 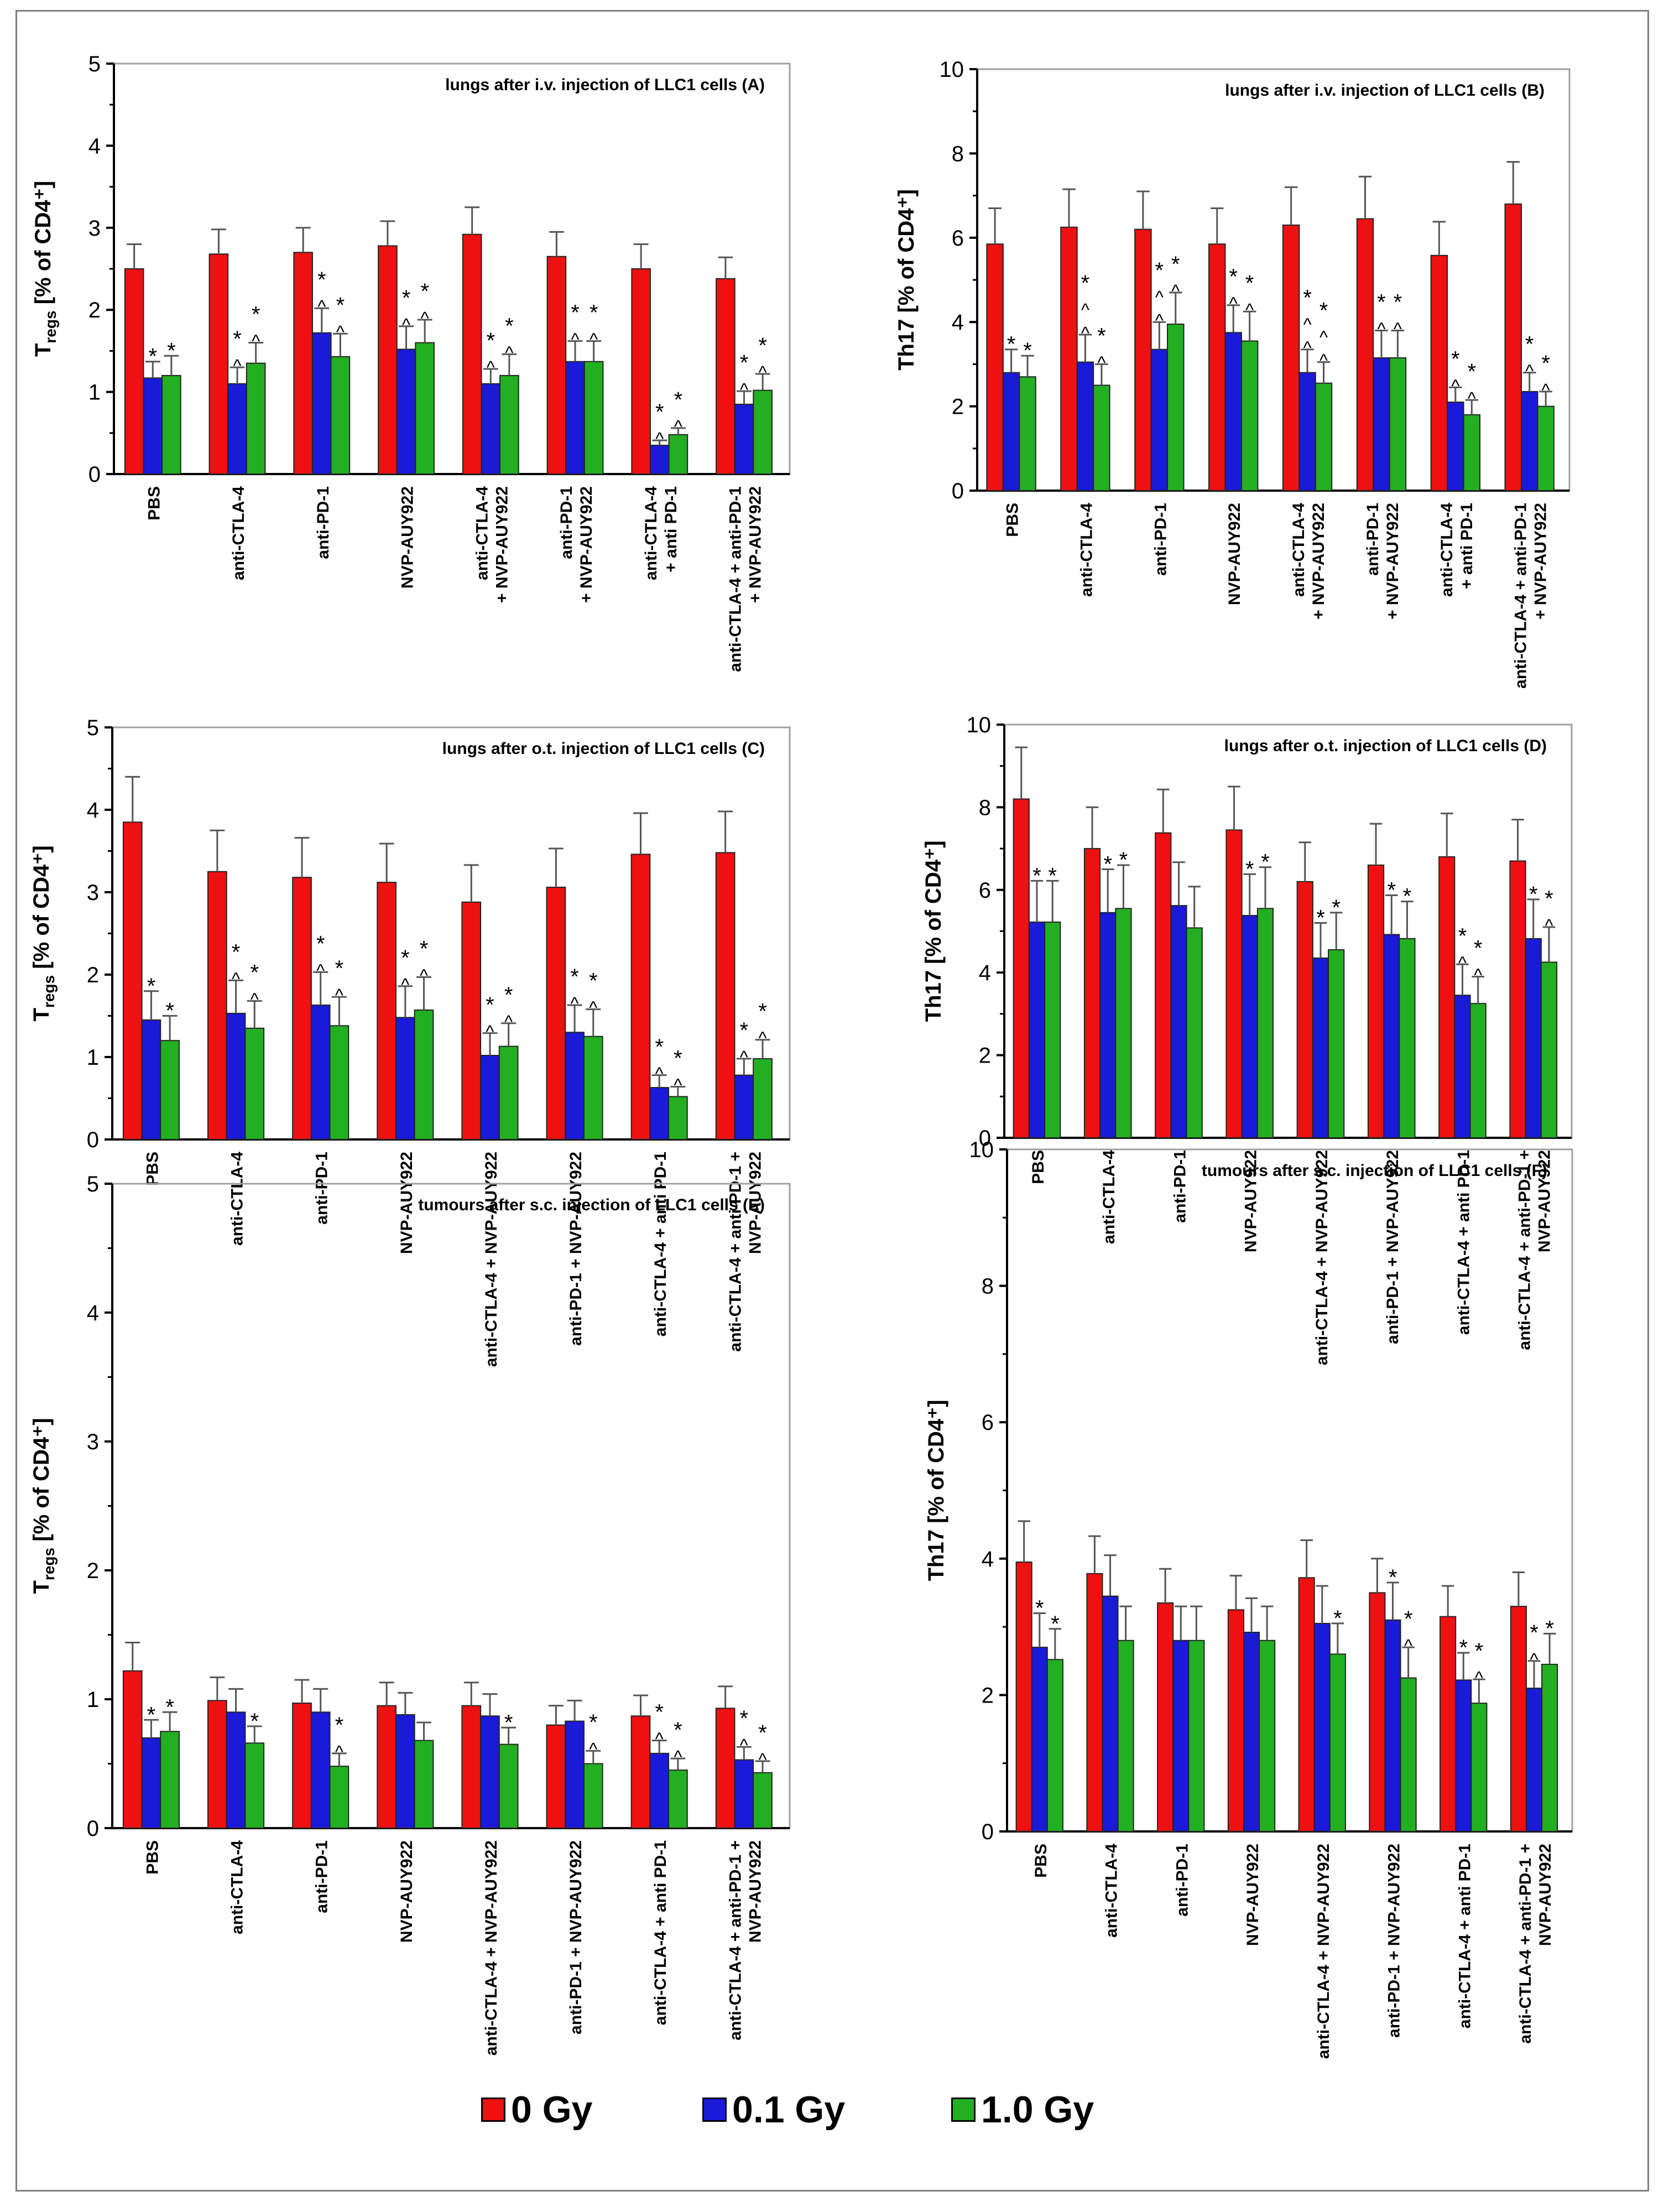 I want to click on category-label: anti-CTLA-4 + anti-PD-1 +, so click(x=1525, y=1944).